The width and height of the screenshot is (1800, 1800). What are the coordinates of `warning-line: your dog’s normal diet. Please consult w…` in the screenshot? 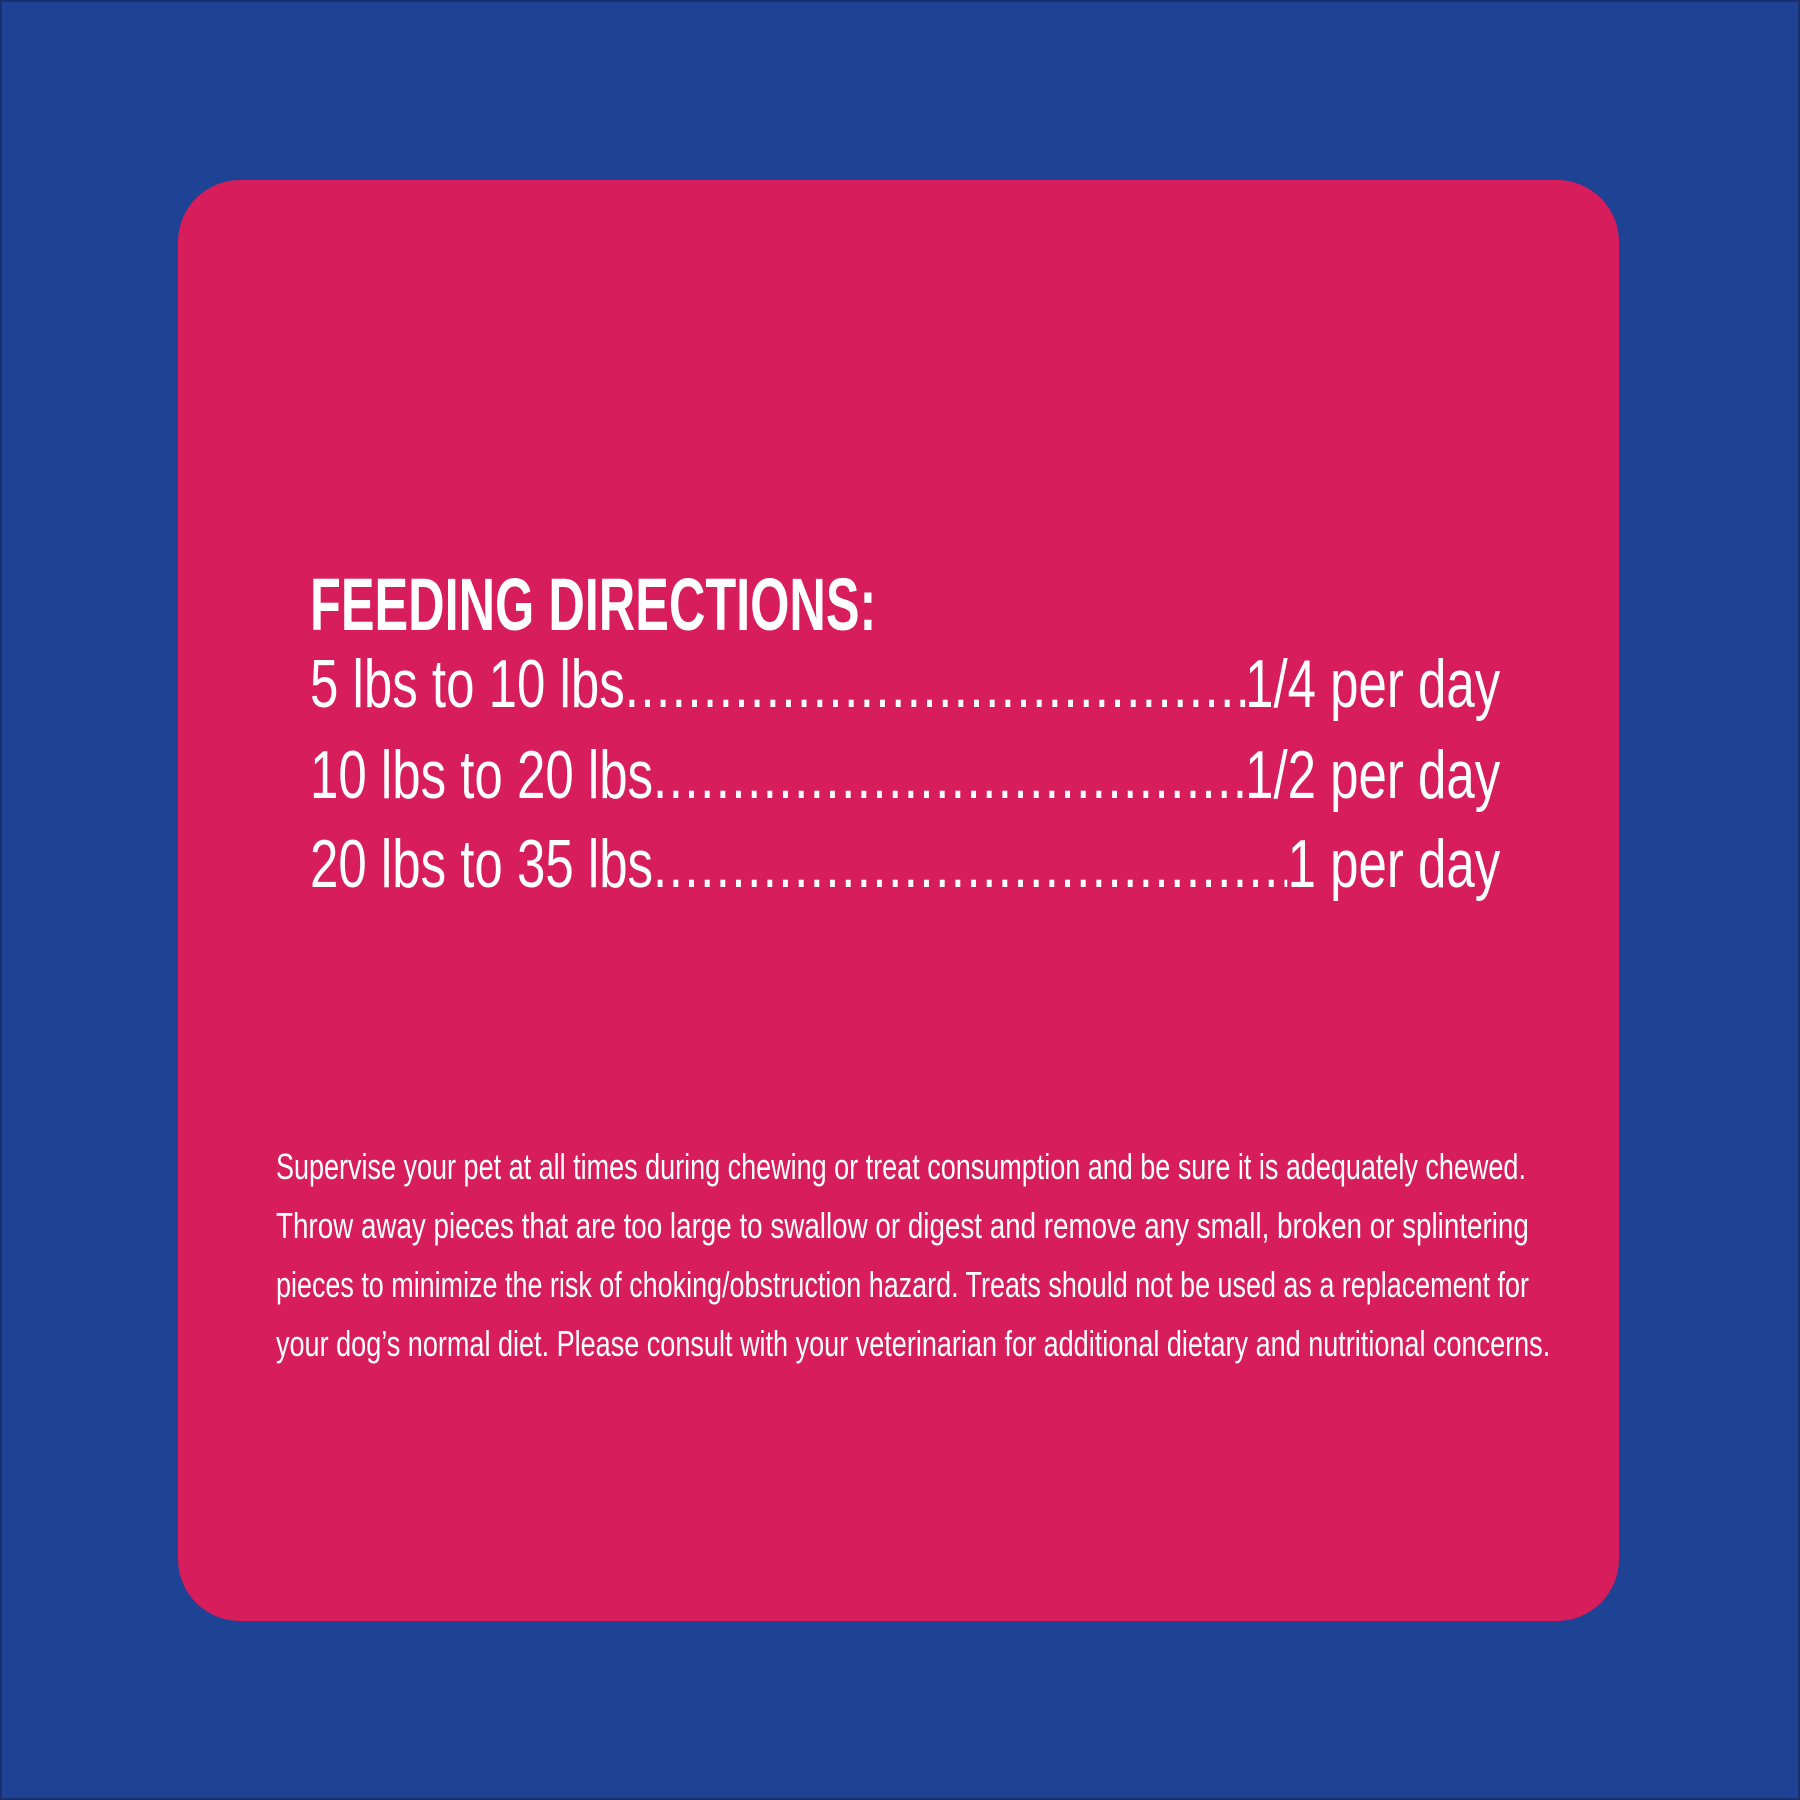 It's located at (913, 1343).